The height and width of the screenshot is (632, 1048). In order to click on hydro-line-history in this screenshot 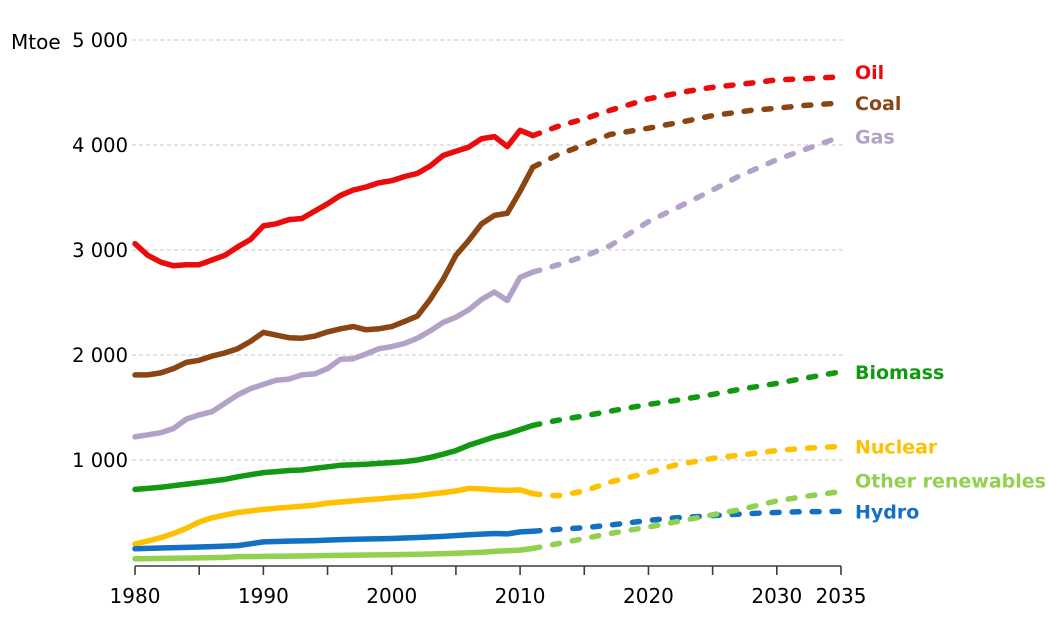, I will do `click(334, 540)`.